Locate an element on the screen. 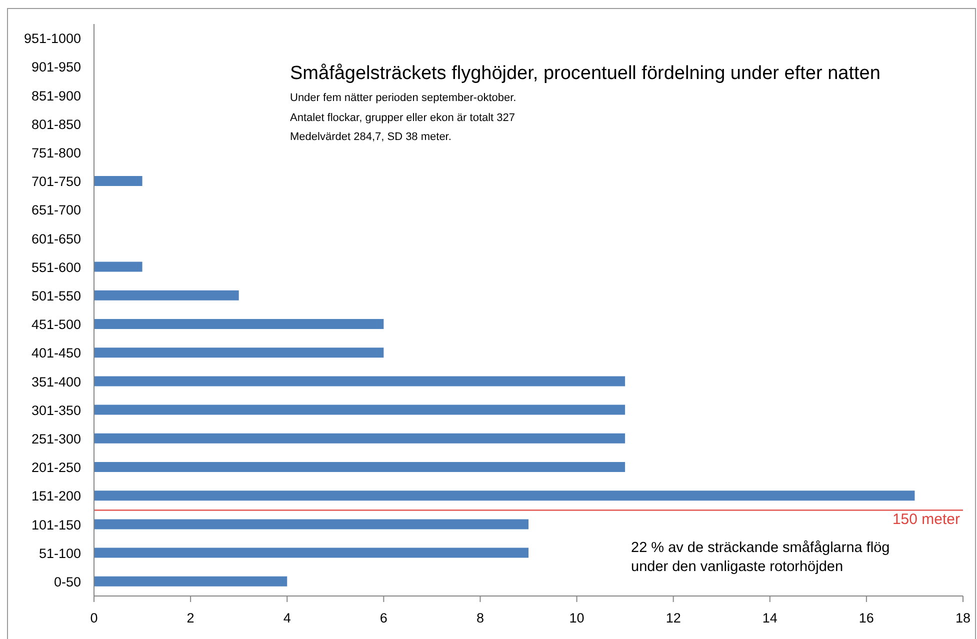 The image size is (977, 639). y-tick-label: 451-500 is located at coordinates (56, 324).